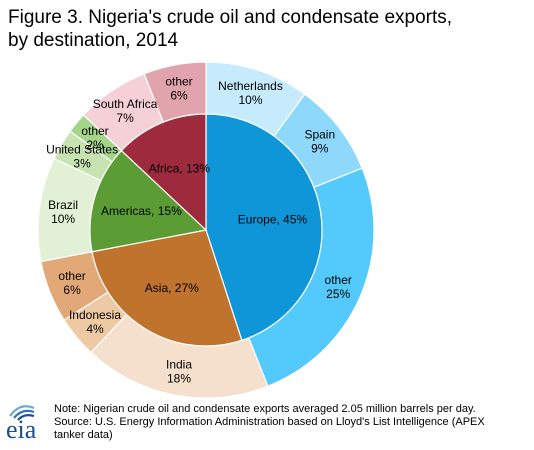  I want to click on outer-label-other-6-5: other 6%, so click(71, 283).